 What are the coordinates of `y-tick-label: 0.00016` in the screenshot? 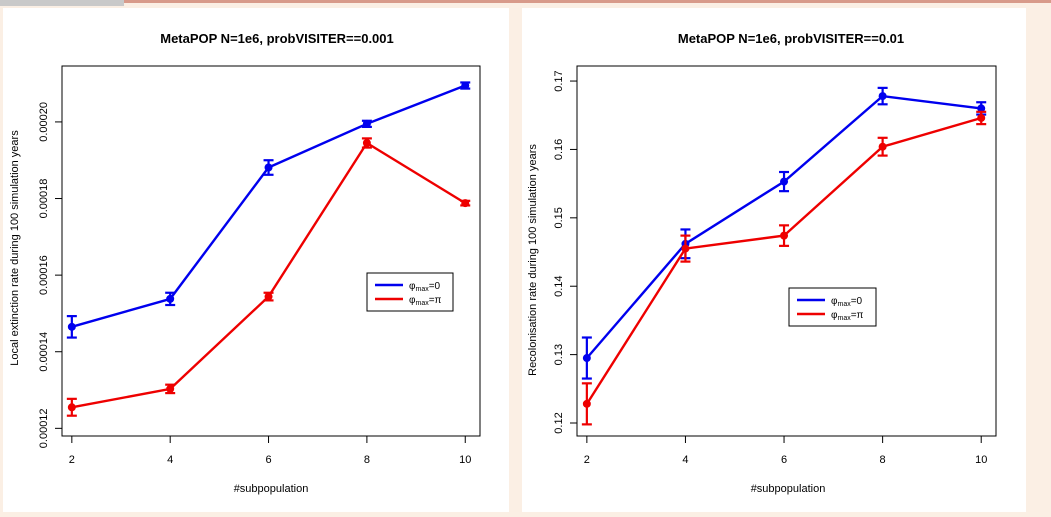 It's located at (44, 275).